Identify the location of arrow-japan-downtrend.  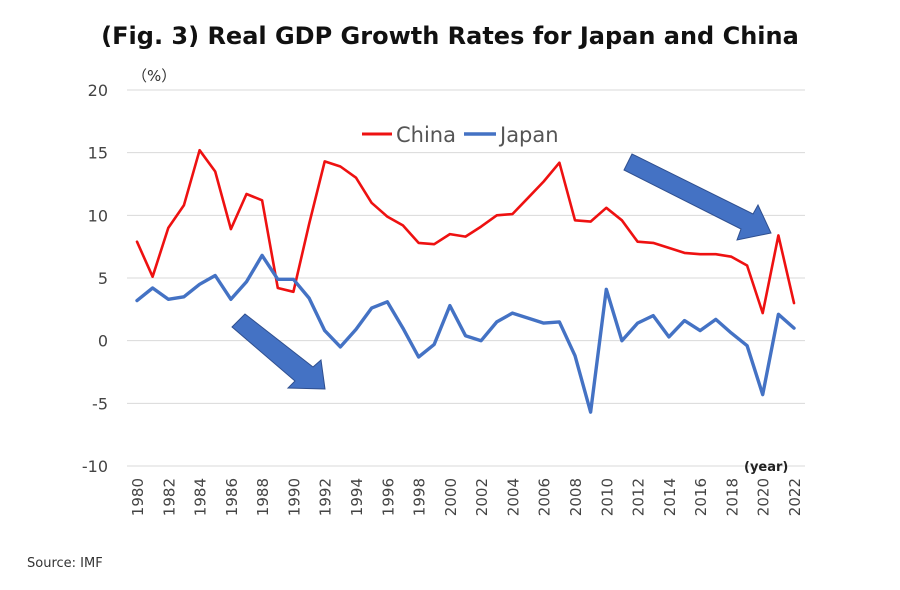
(278, 351).